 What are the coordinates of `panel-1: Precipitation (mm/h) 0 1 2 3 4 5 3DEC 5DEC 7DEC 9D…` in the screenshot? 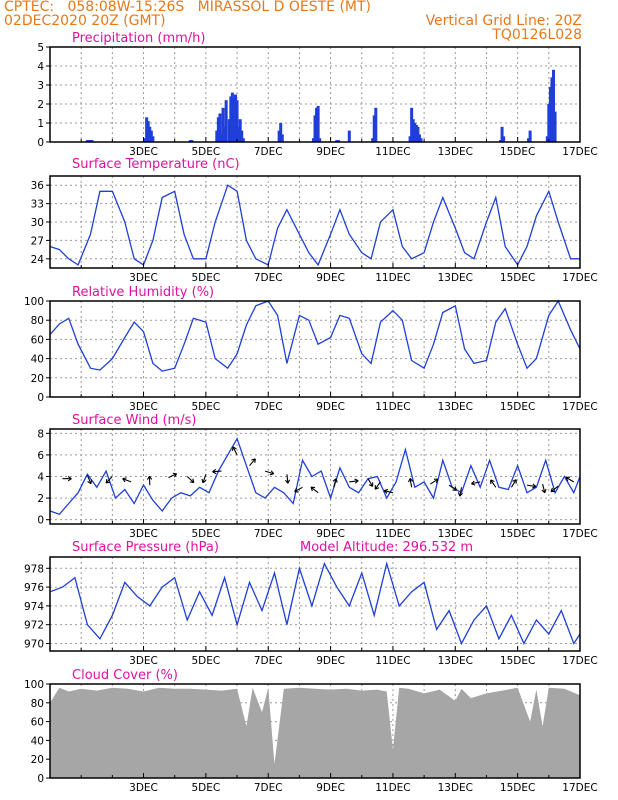 It's located at (317, 94).